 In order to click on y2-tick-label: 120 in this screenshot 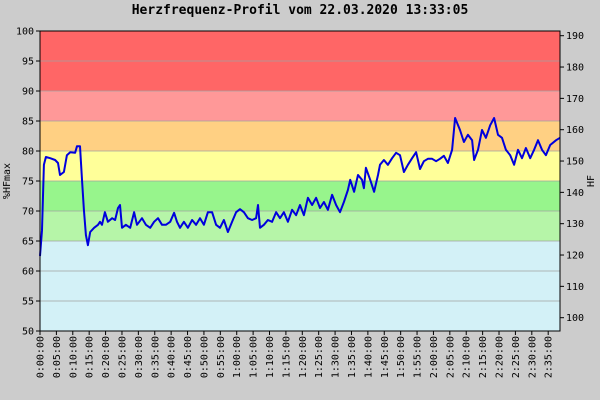, I will do `click(575, 256)`.